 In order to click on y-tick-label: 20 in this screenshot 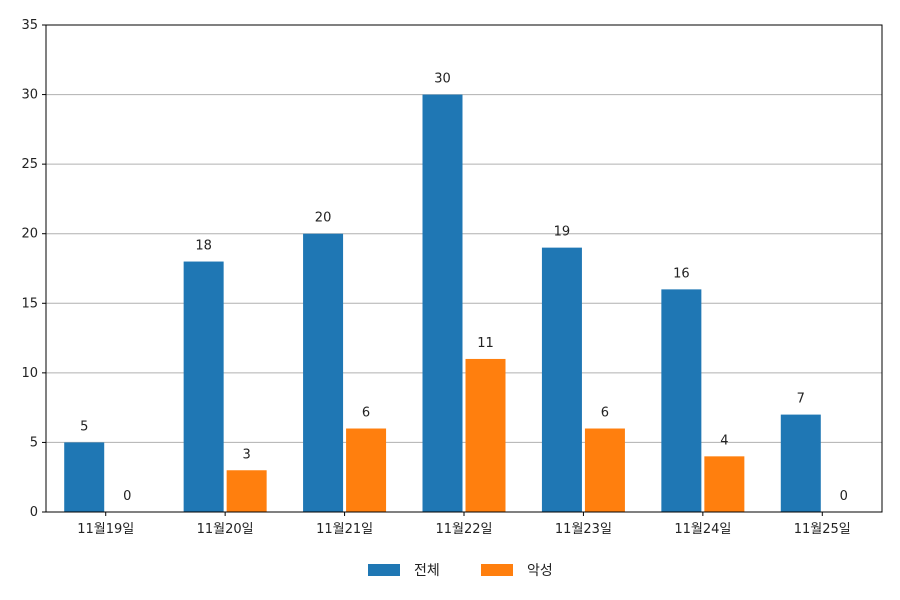, I will do `click(29, 234)`.